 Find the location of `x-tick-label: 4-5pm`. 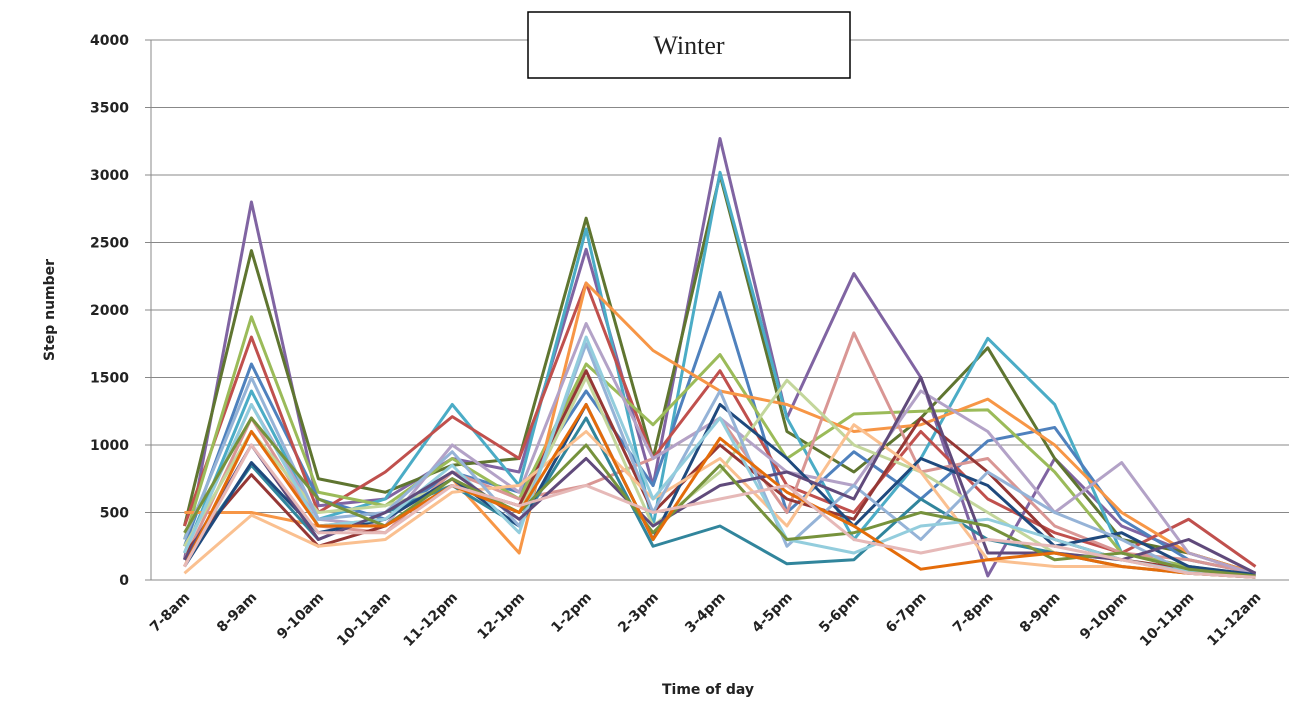

x-tick-label: 4-5pm is located at coordinates (772, 613).